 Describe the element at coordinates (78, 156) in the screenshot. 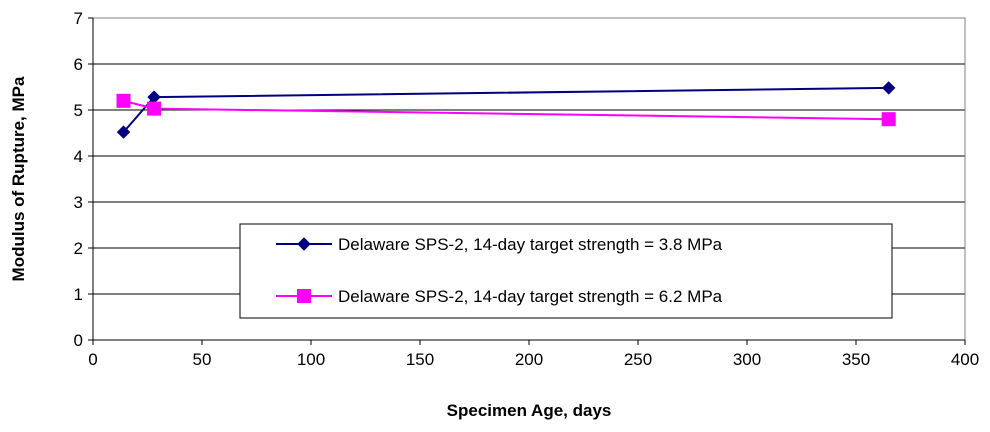

I see `y-tick-label-4: 4` at that location.